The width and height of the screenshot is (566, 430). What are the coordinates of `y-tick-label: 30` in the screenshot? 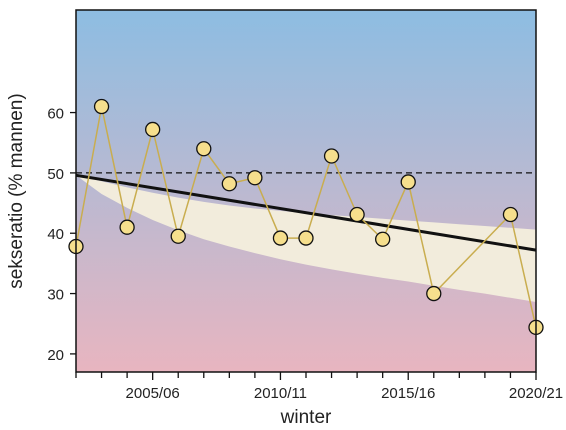 It's located at (55, 295).